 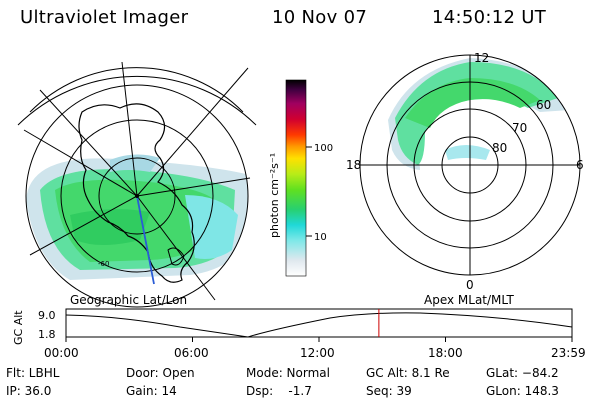 I want to click on colorbar-unit-label: photon cm⁻²s⁻¹, so click(x=274, y=195).